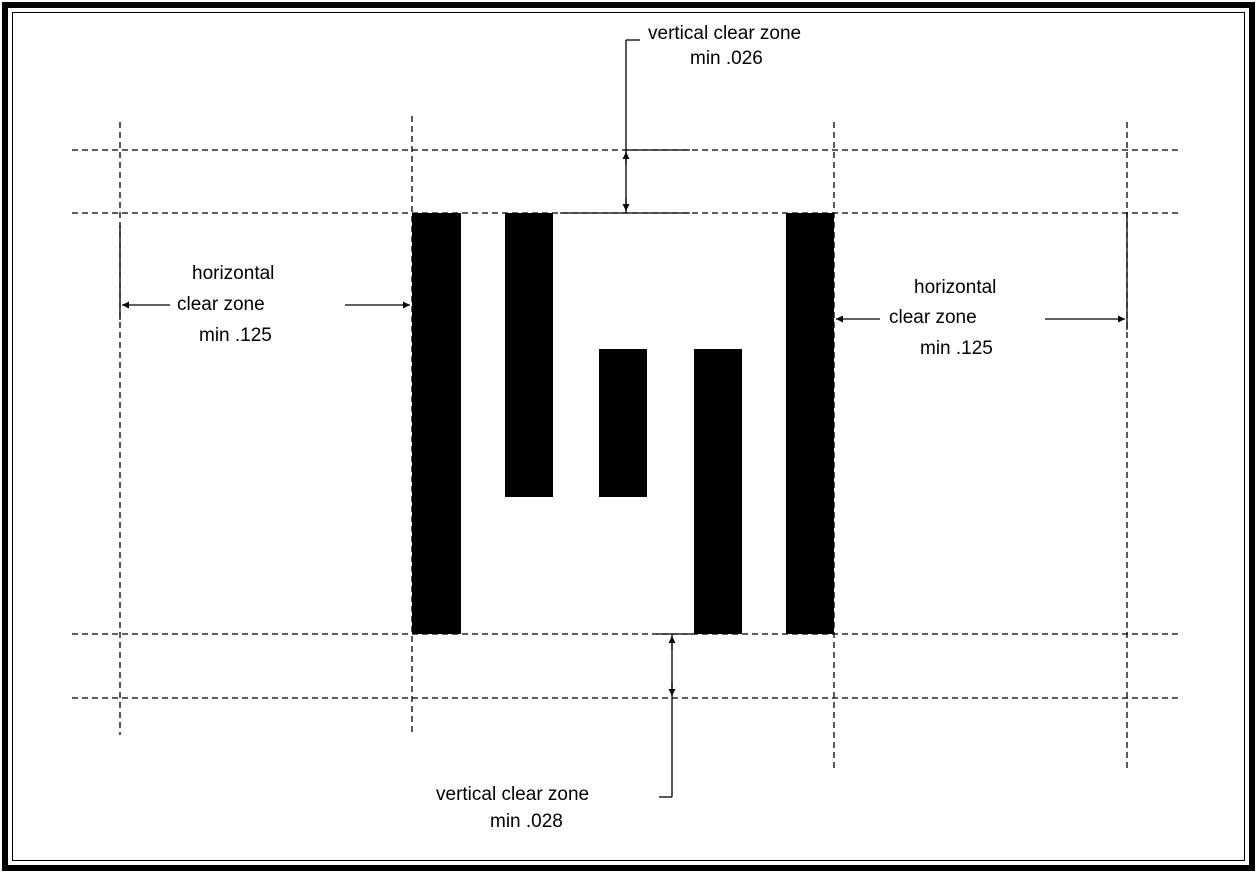  What do you see at coordinates (235, 335) in the screenshot?
I see `left-horizontal-label-line3: min .125` at bounding box center [235, 335].